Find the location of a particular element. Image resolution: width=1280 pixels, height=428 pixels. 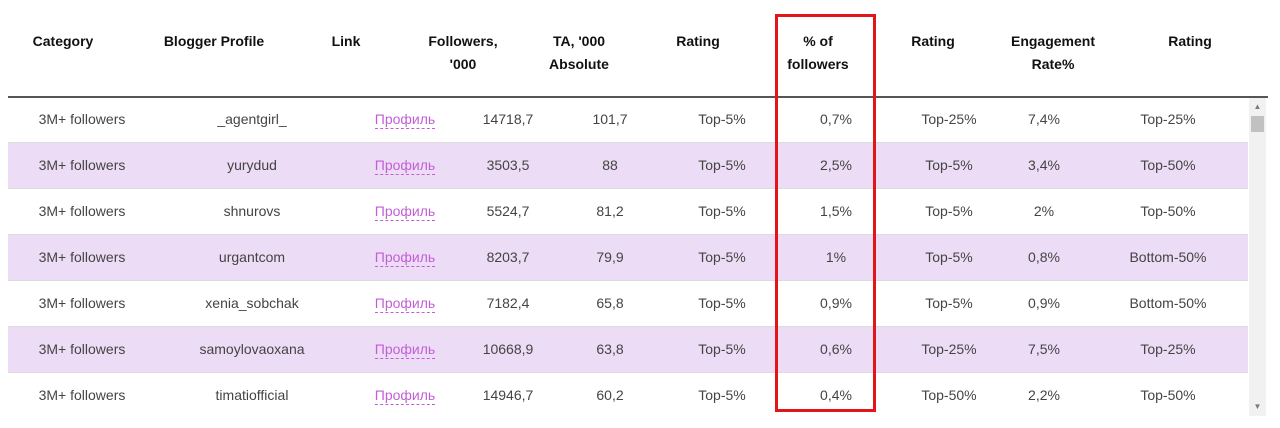

header-ta-absolute: TA, '000 Absolute is located at coordinates (579, 53).